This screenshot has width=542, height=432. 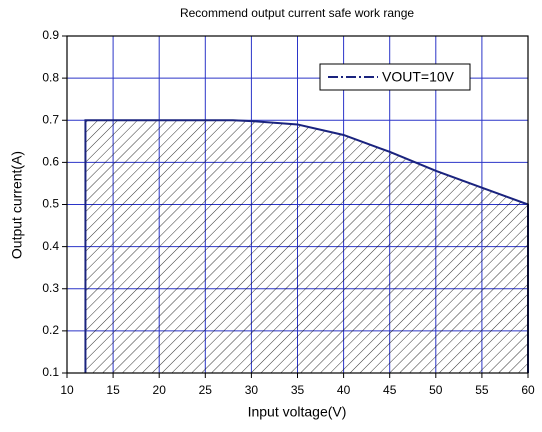 What do you see at coordinates (252, 390) in the screenshot?
I see `x-tick-label: 30` at bounding box center [252, 390].